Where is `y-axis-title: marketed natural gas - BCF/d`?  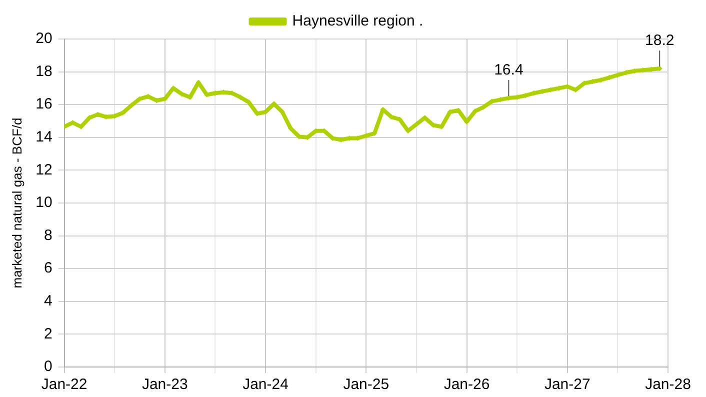
y-axis-title: marketed natural gas - BCF/d is located at coordinates (16, 203).